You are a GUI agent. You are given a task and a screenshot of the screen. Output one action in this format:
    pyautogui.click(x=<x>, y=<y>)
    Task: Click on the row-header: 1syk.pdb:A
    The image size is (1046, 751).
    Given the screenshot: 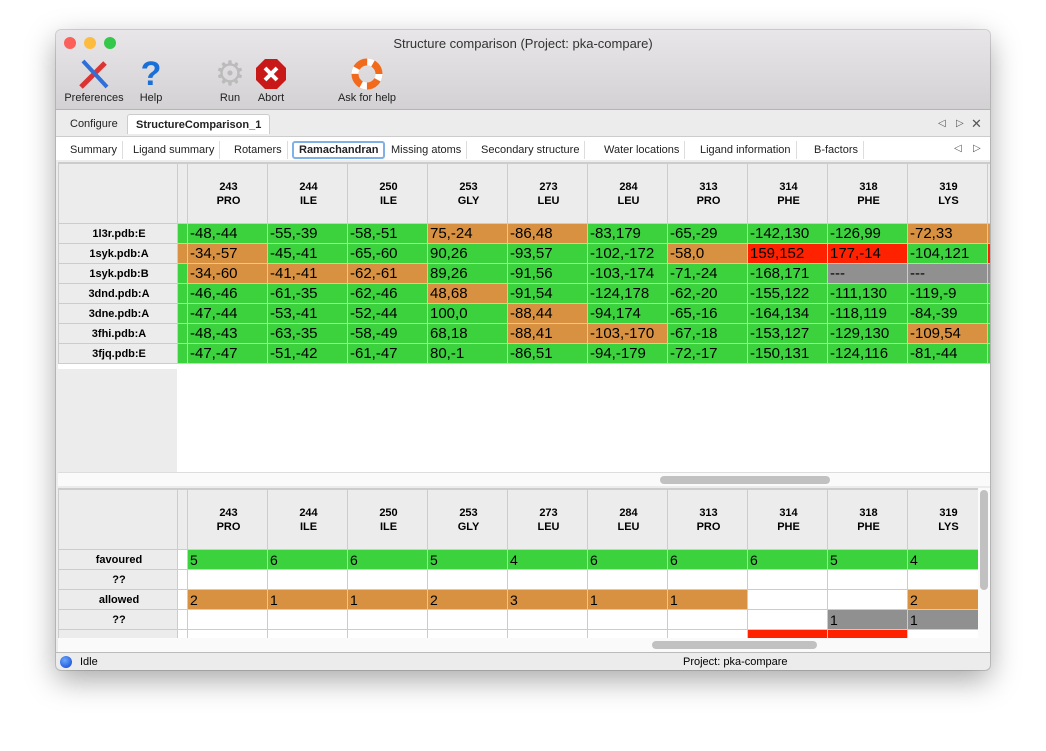 What is the action you would take?
    pyautogui.click(x=118, y=253)
    